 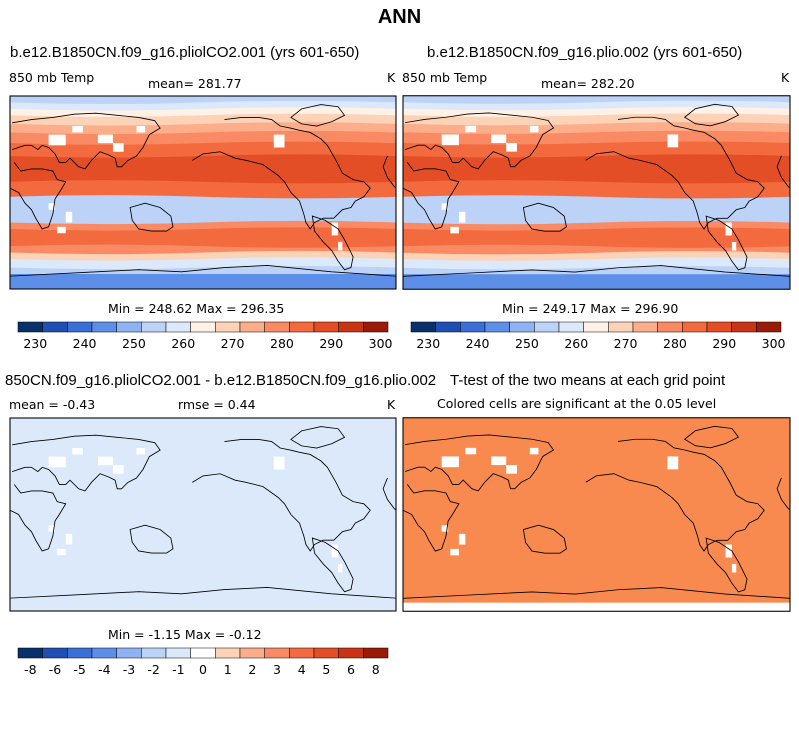 I want to click on panel1-map, so click(x=203, y=192).